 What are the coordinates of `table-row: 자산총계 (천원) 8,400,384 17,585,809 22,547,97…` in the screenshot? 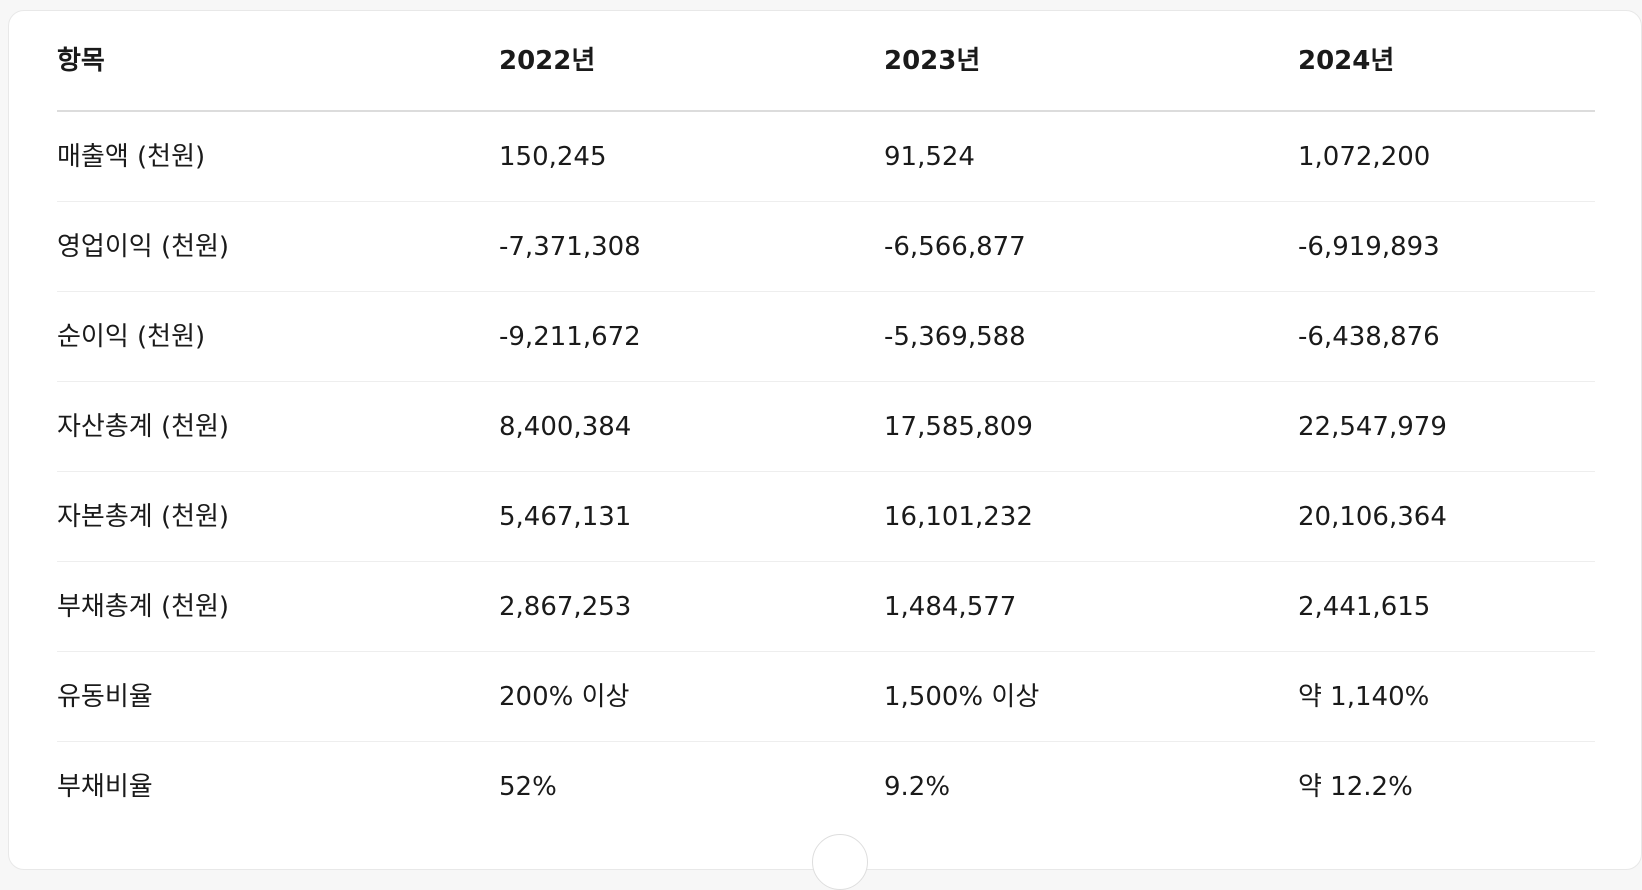 It's located at (826, 427).